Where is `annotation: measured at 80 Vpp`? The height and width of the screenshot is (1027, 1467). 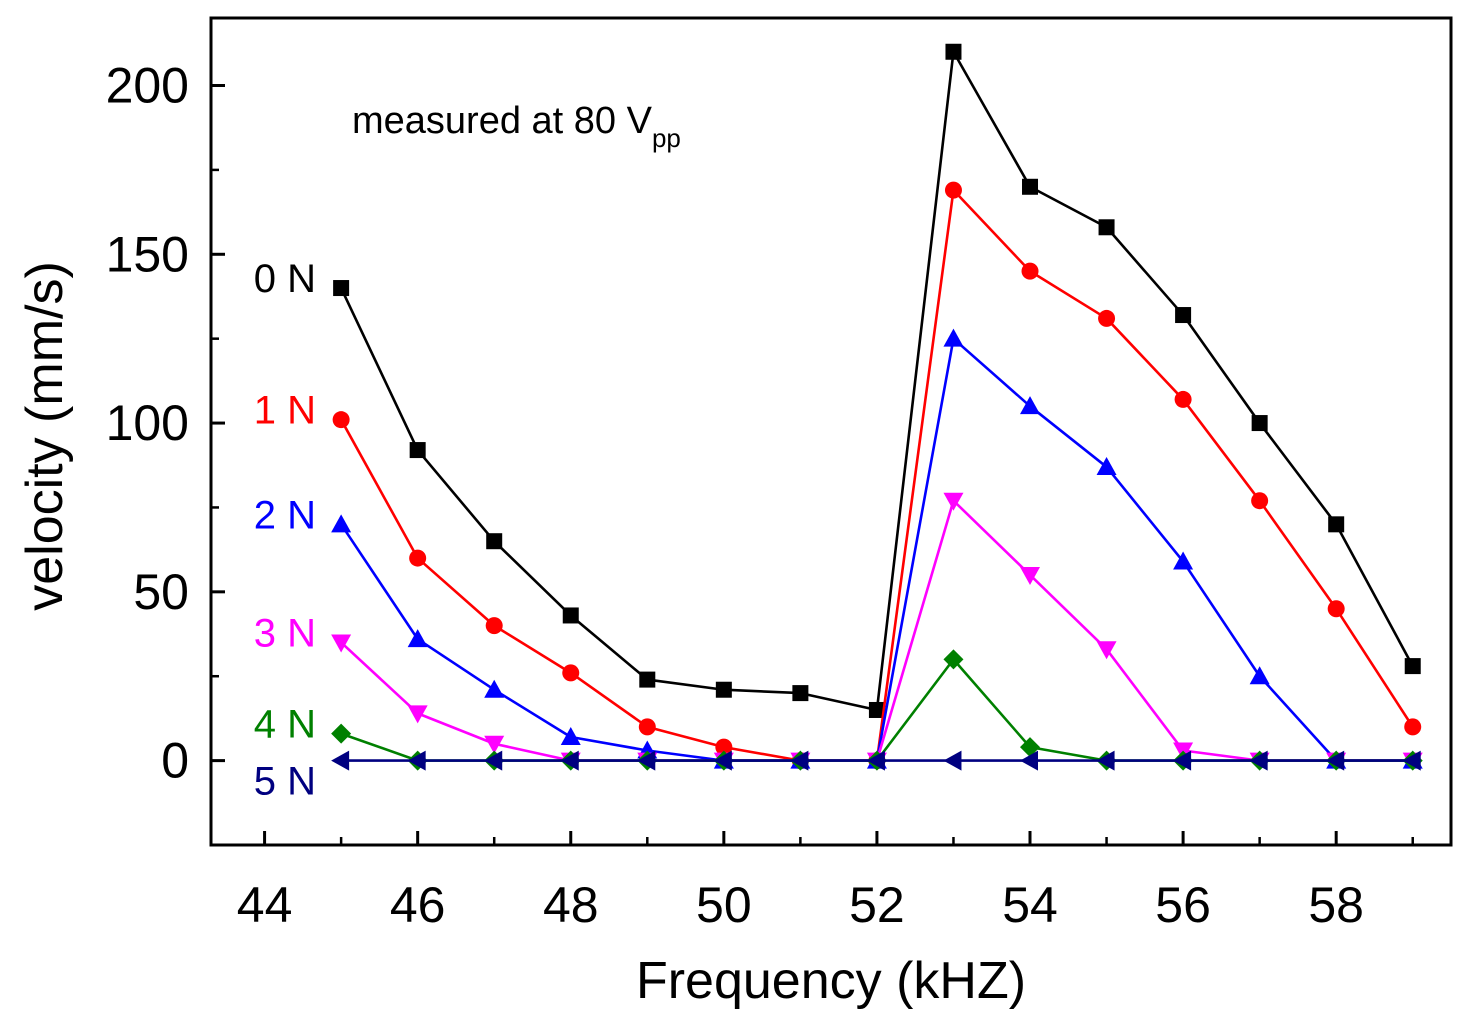 annotation: measured at 80 Vpp is located at coordinates (516, 126).